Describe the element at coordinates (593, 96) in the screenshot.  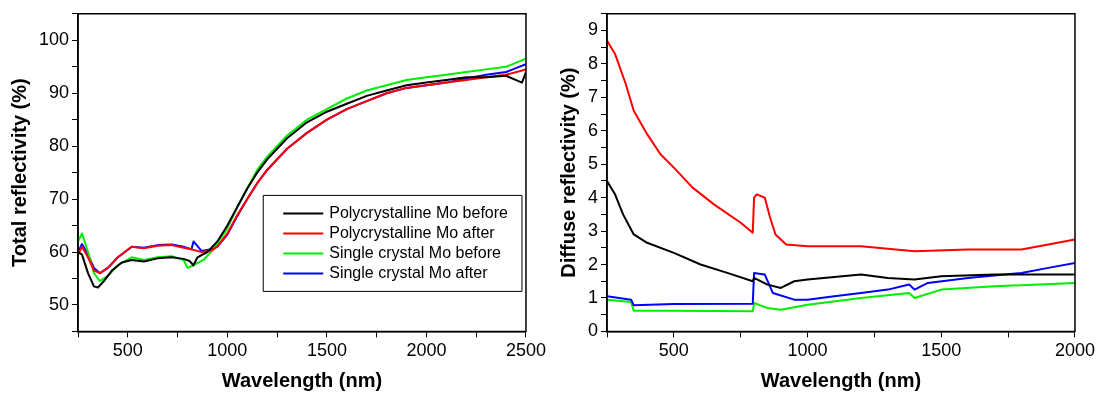
I see `y-tick-label: 7` at that location.